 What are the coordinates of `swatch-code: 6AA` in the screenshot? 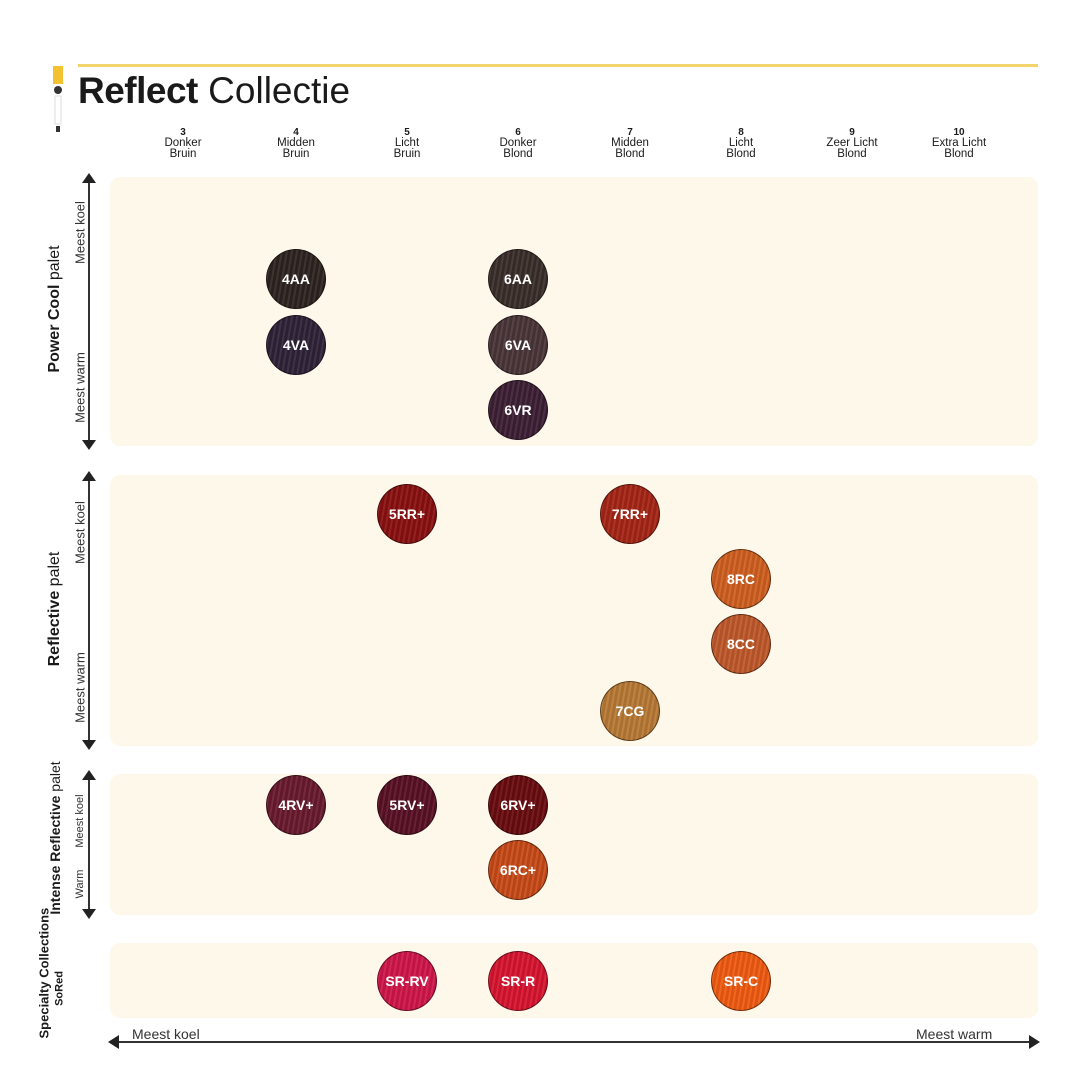 It's located at (517, 279).